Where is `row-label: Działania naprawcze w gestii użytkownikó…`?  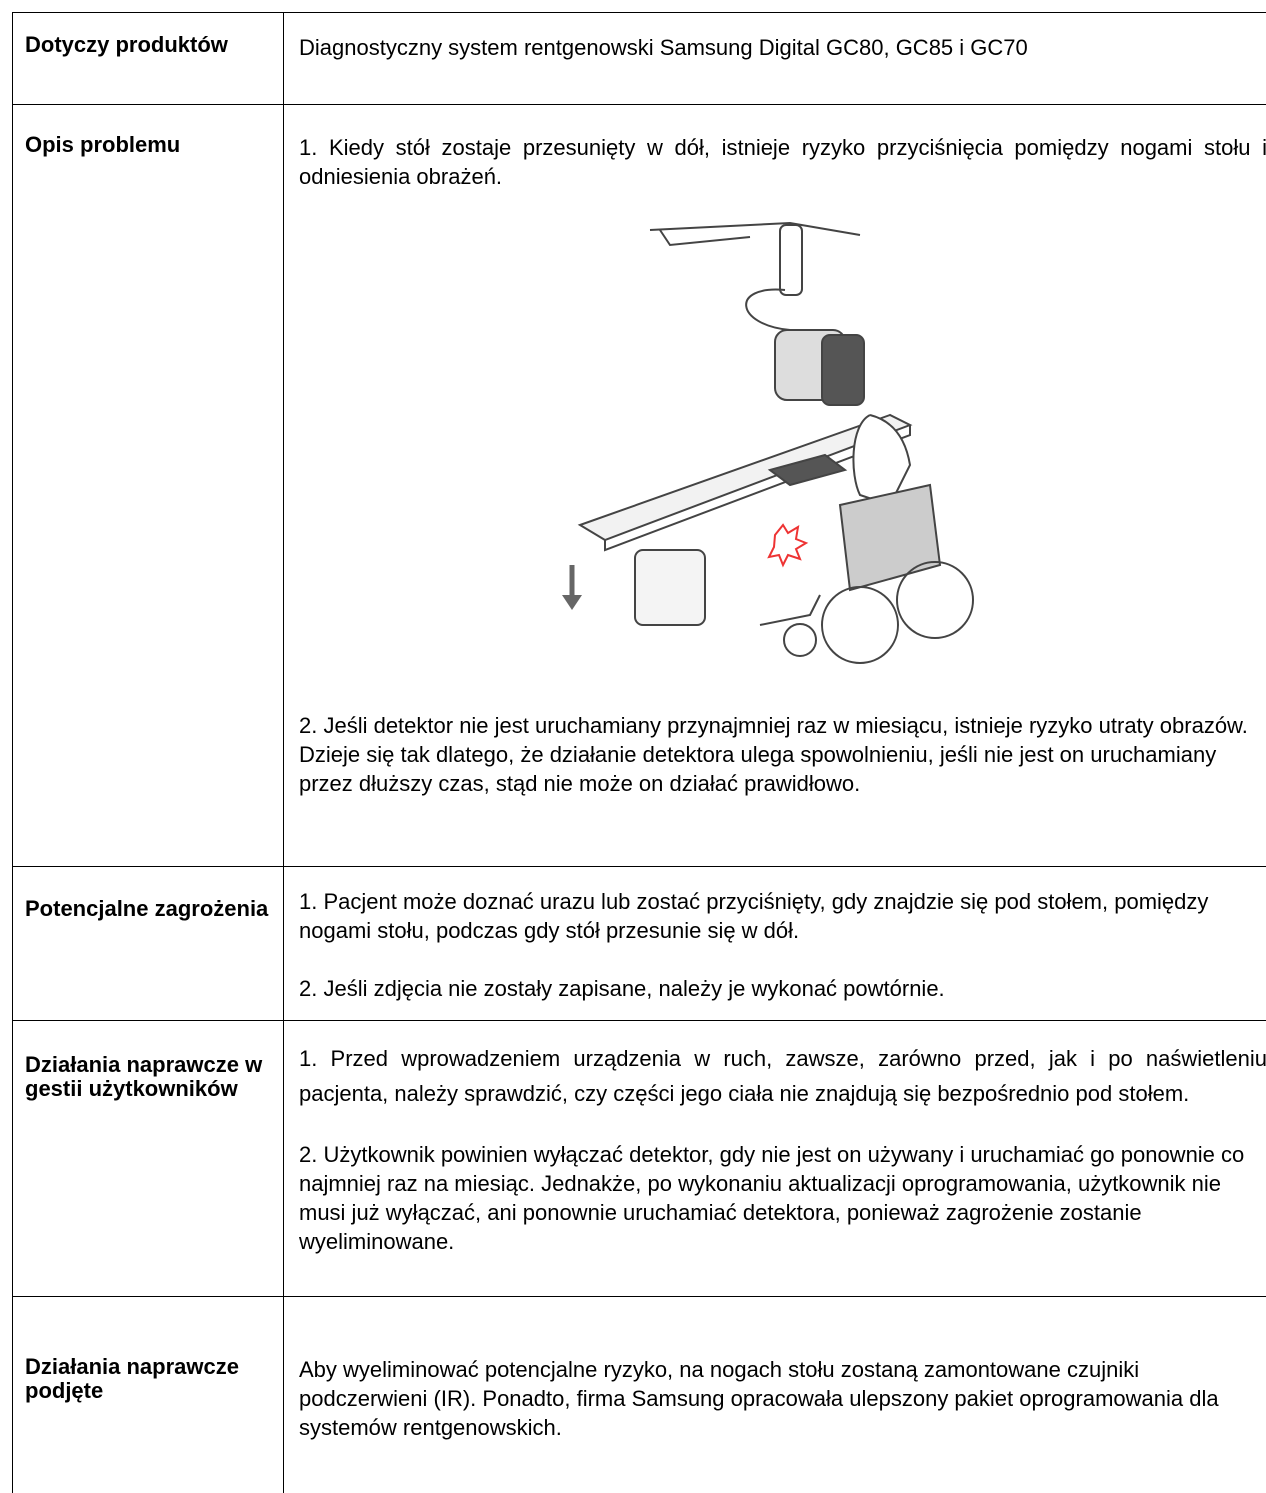 row-label: Działania naprawcze w gestii użytkownikó… is located at coordinates (144, 1076).